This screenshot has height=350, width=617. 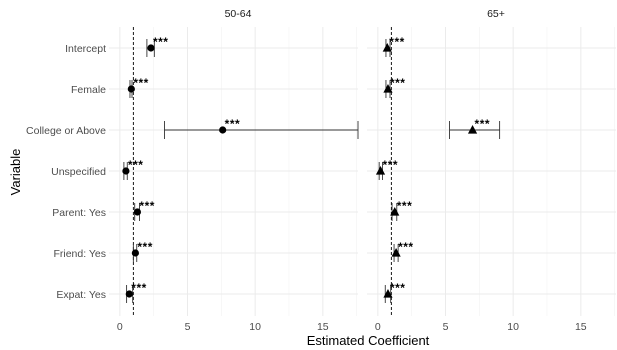 What do you see at coordinates (238, 14) in the screenshot?
I see `panel-title-50-64: 50-64` at bounding box center [238, 14].